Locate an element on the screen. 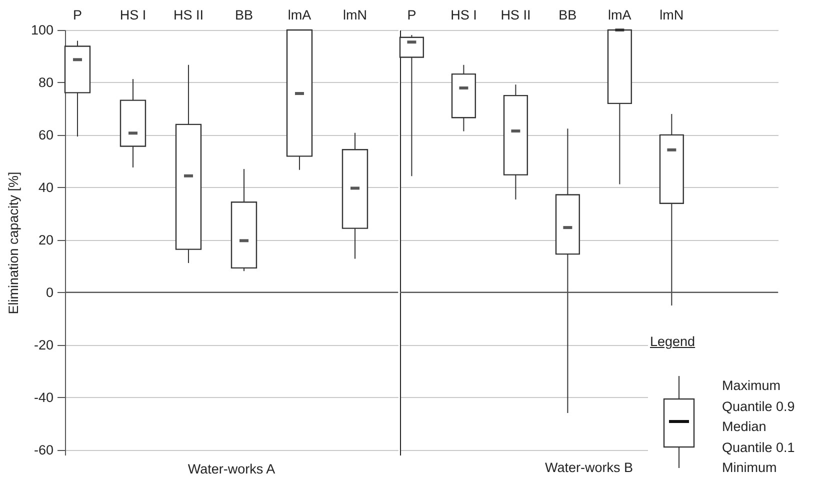 The height and width of the screenshot is (496, 815). y-tick-label: -40 is located at coordinates (44, 397).